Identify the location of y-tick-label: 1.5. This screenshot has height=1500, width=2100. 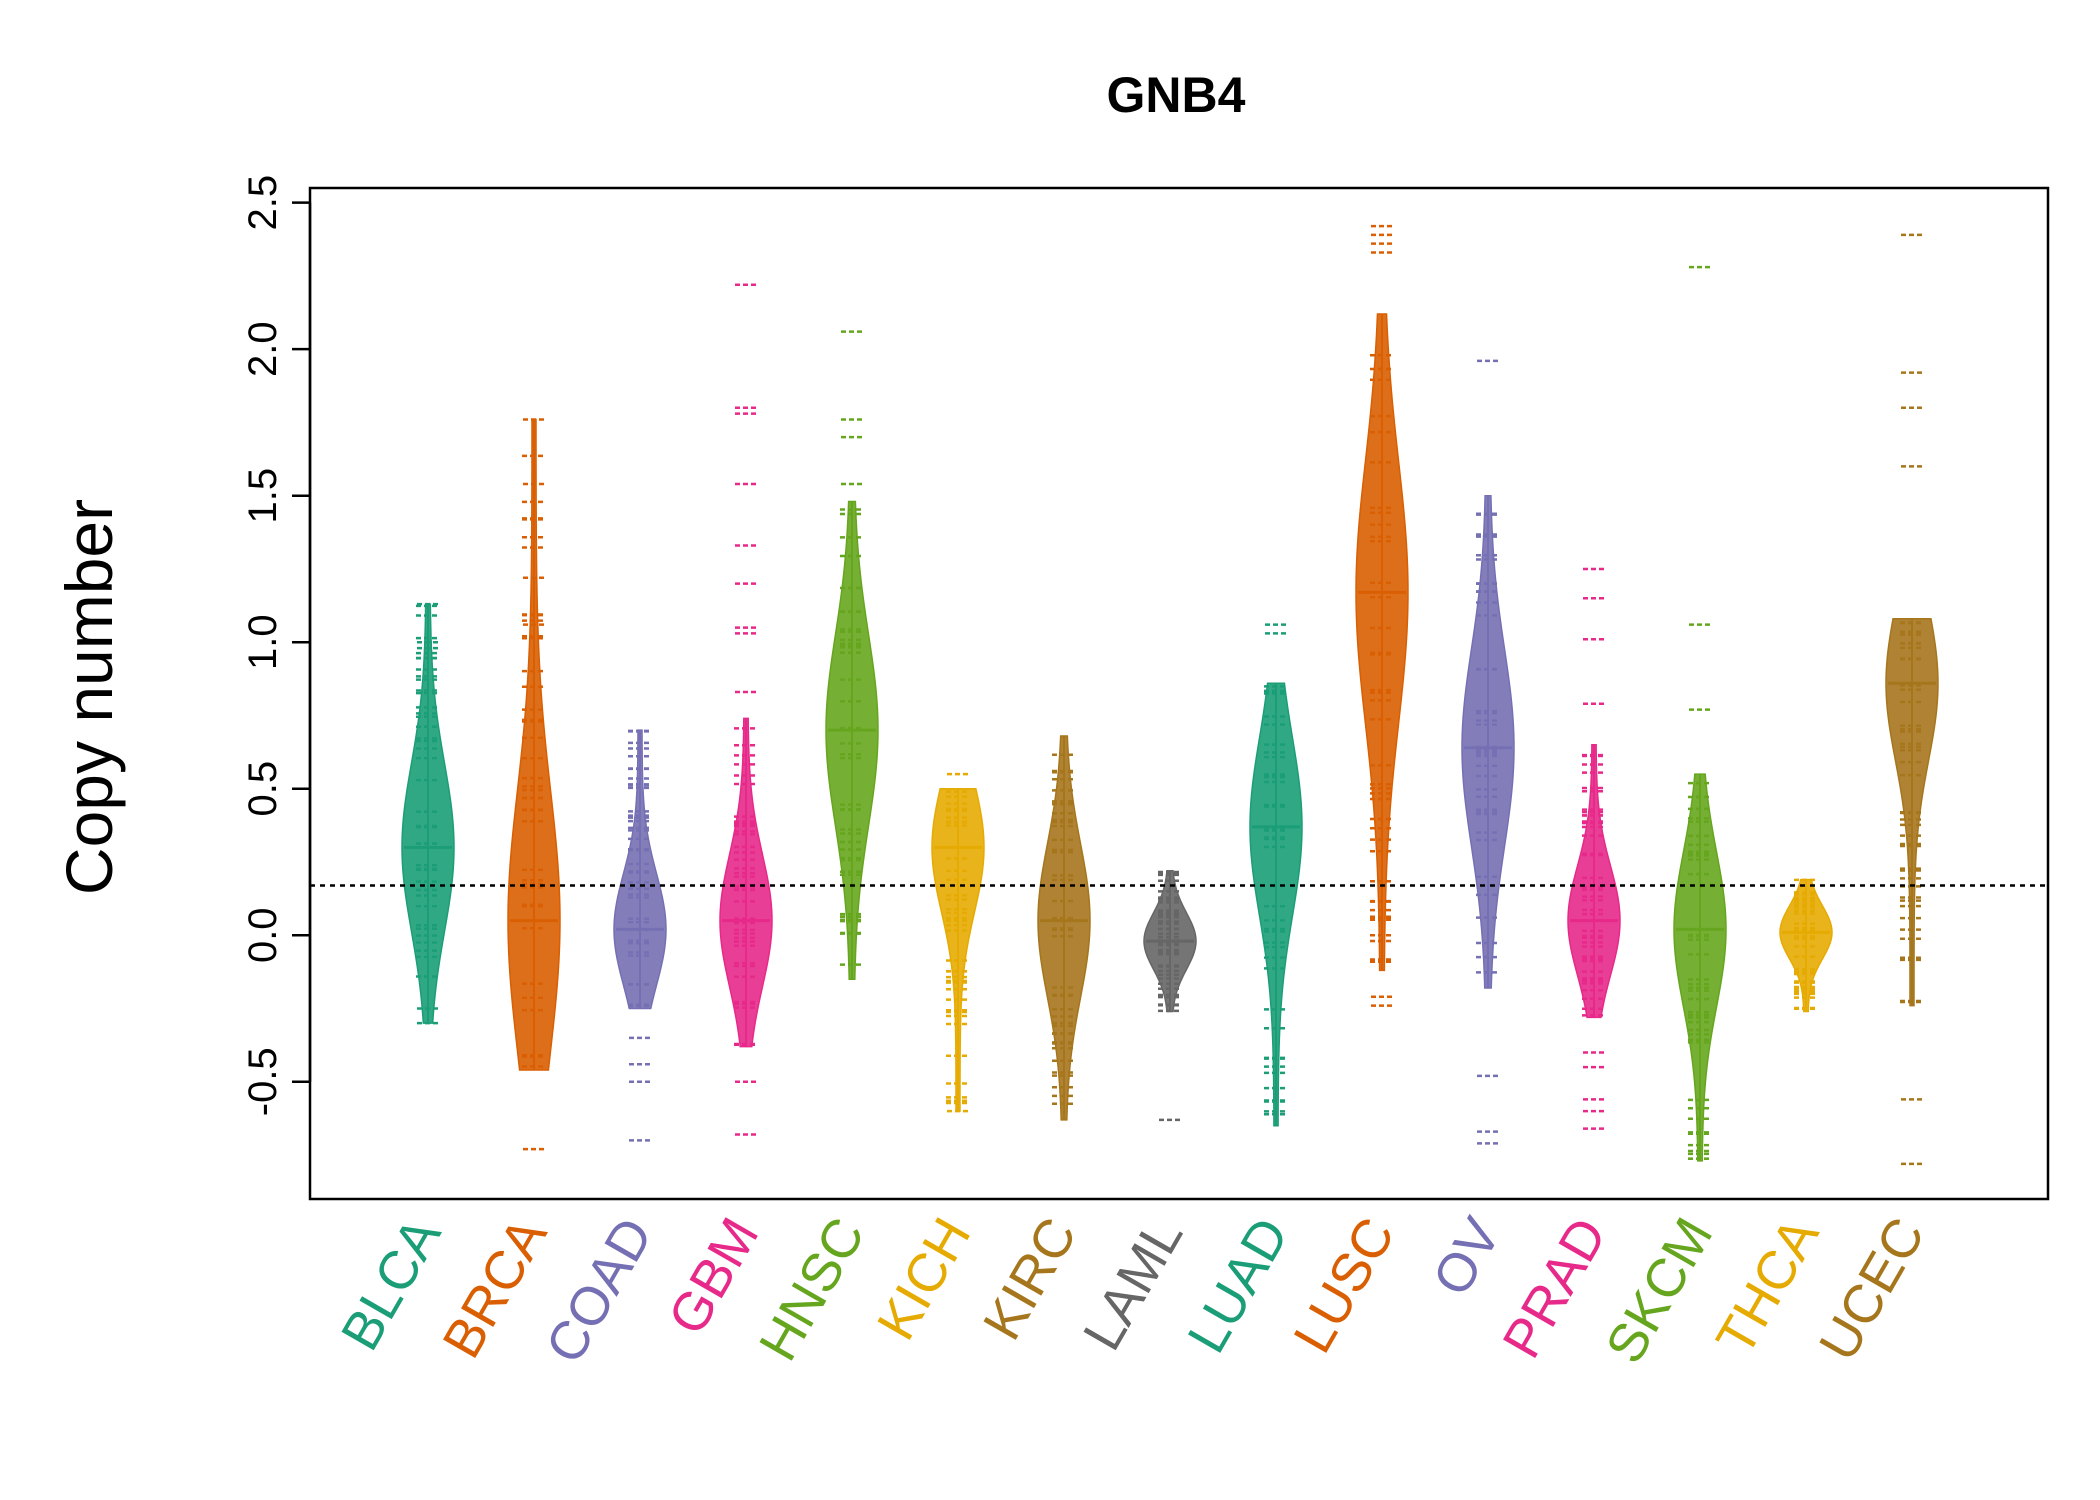
(263, 496).